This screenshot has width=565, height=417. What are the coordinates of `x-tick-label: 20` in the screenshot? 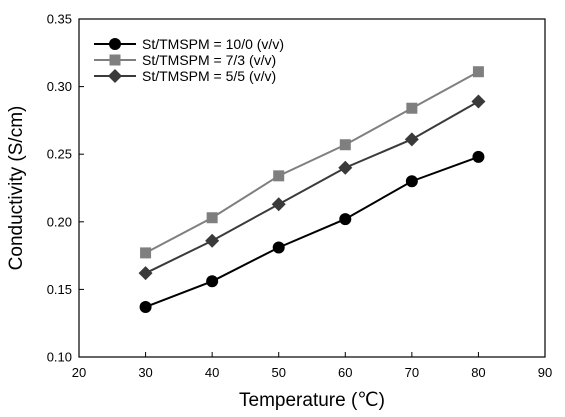 It's located at (79, 372).